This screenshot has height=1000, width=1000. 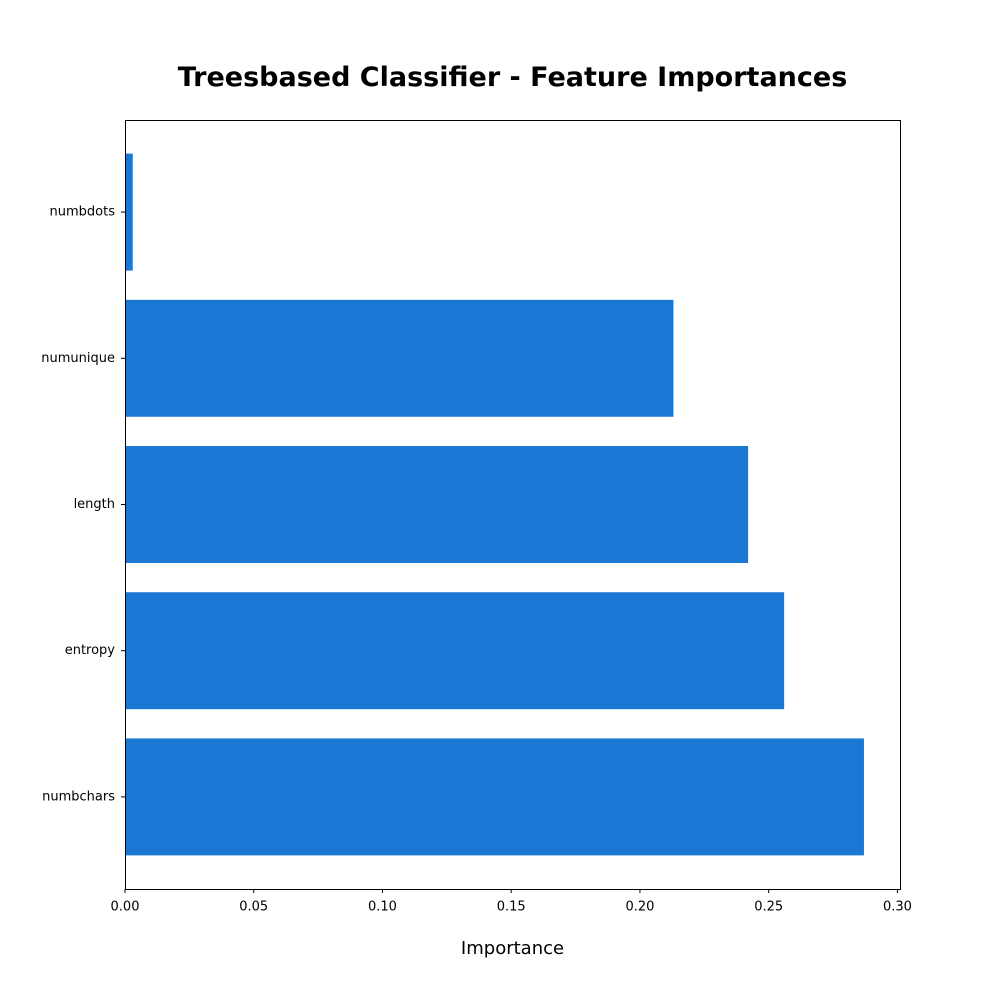 I want to click on bar-numunique, so click(x=399, y=358).